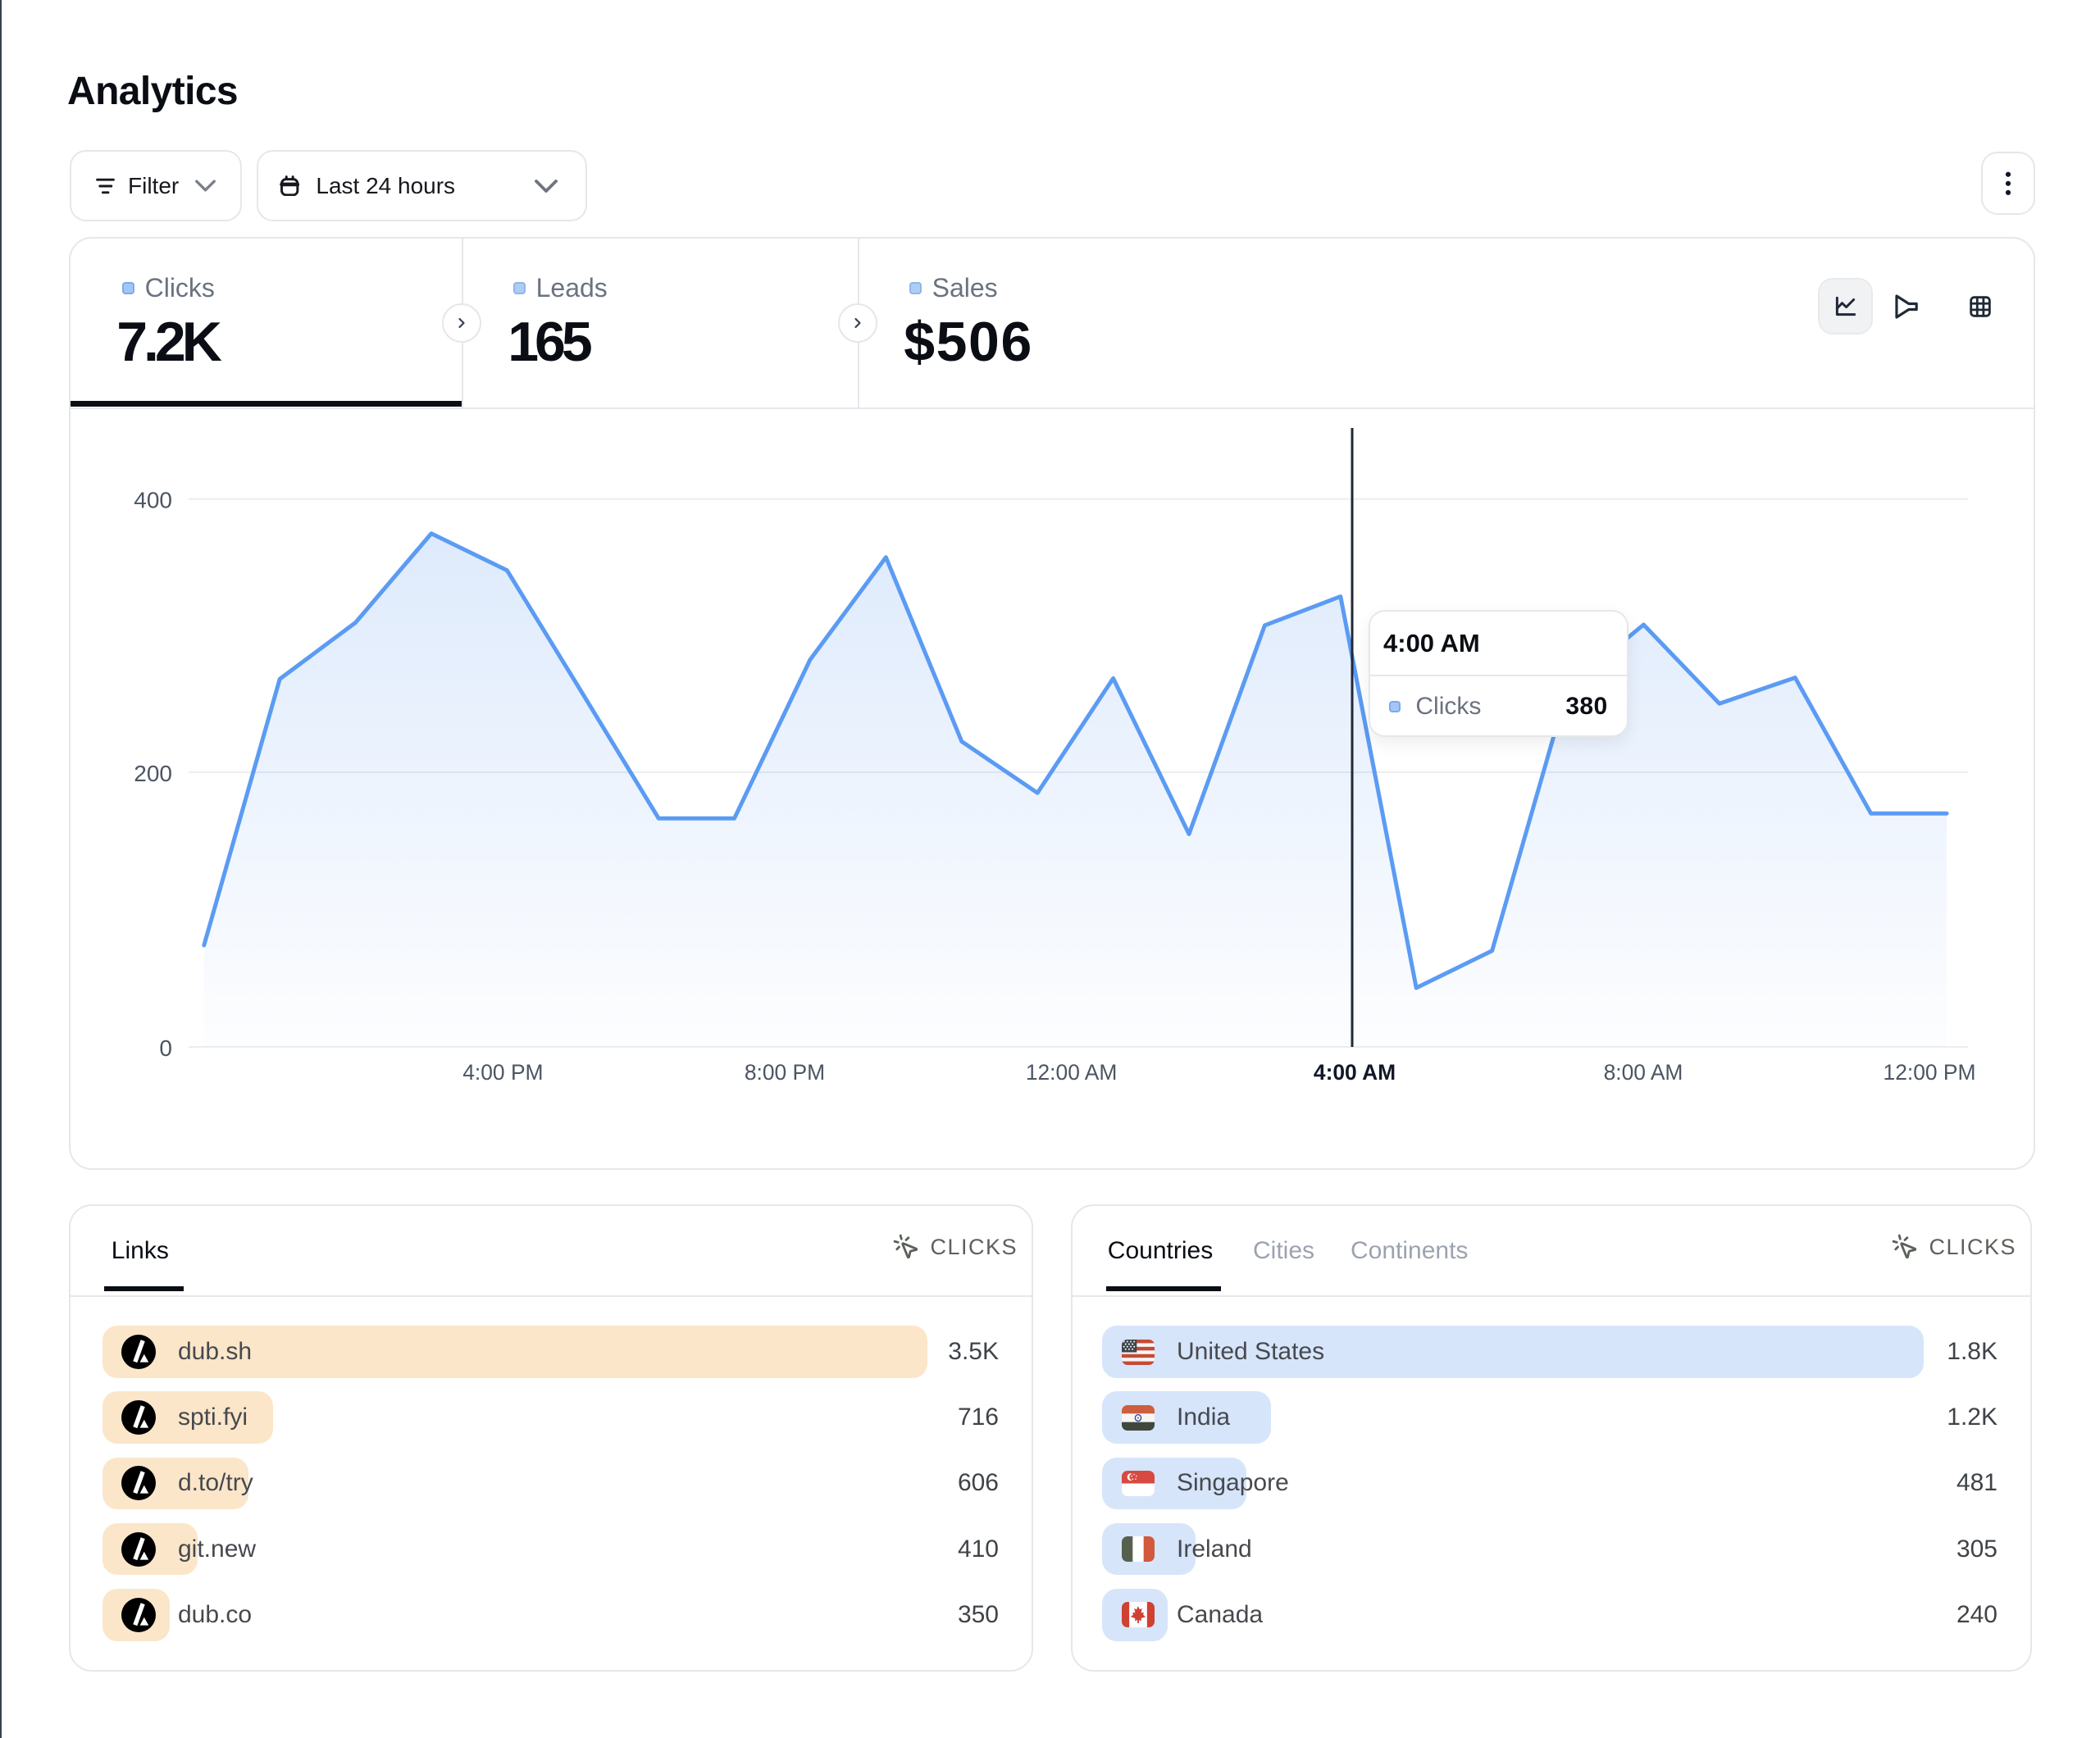 This screenshot has width=2100, height=1738. What do you see at coordinates (153, 773) in the screenshot?
I see `svg-text: 200` at bounding box center [153, 773].